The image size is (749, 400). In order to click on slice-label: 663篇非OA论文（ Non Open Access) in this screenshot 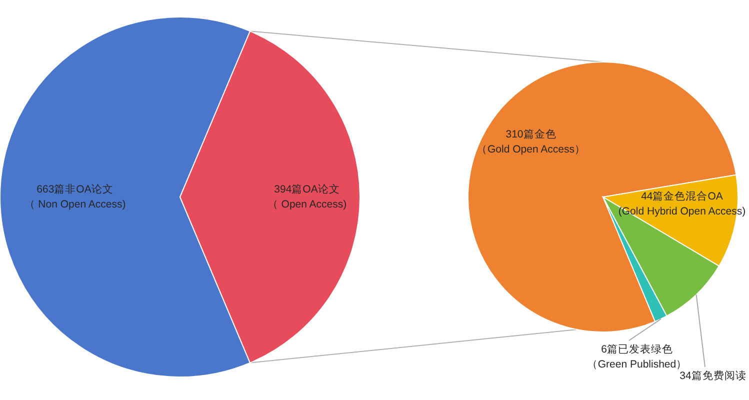, I will do `click(75, 196)`.